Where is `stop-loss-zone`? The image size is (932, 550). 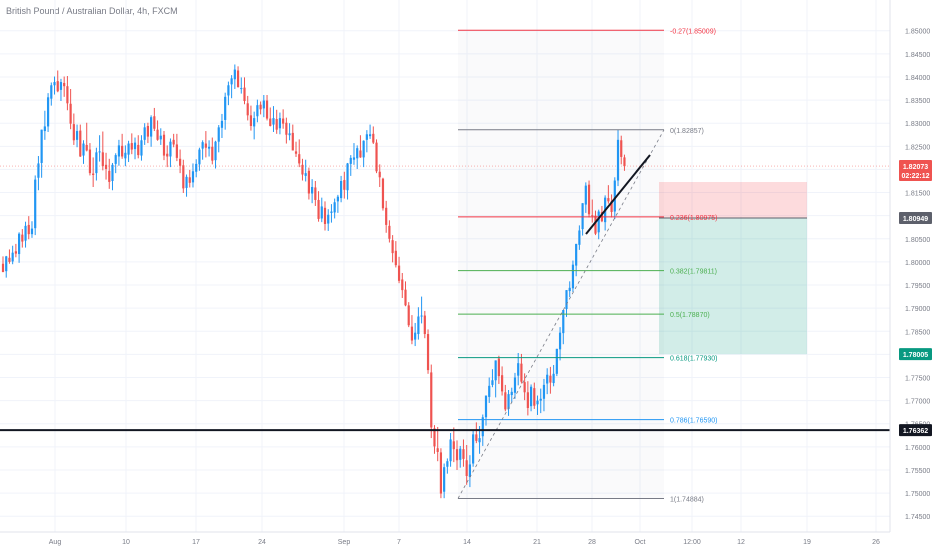 stop-loss-zone is located at coordinates (733, 200).